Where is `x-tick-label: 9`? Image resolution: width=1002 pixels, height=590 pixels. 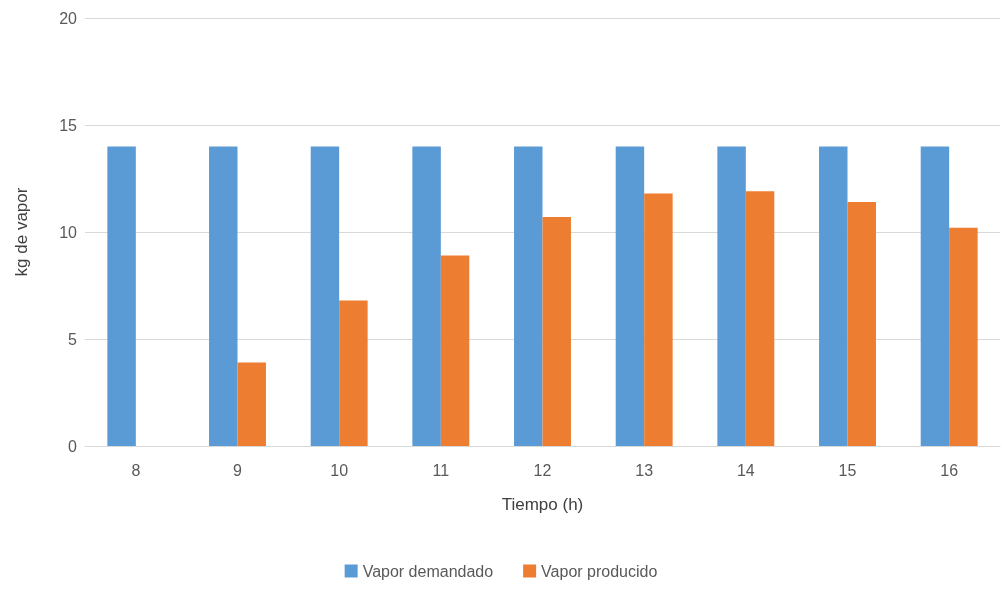 x-tick-label: 9 is located at coordinates (238, 470).